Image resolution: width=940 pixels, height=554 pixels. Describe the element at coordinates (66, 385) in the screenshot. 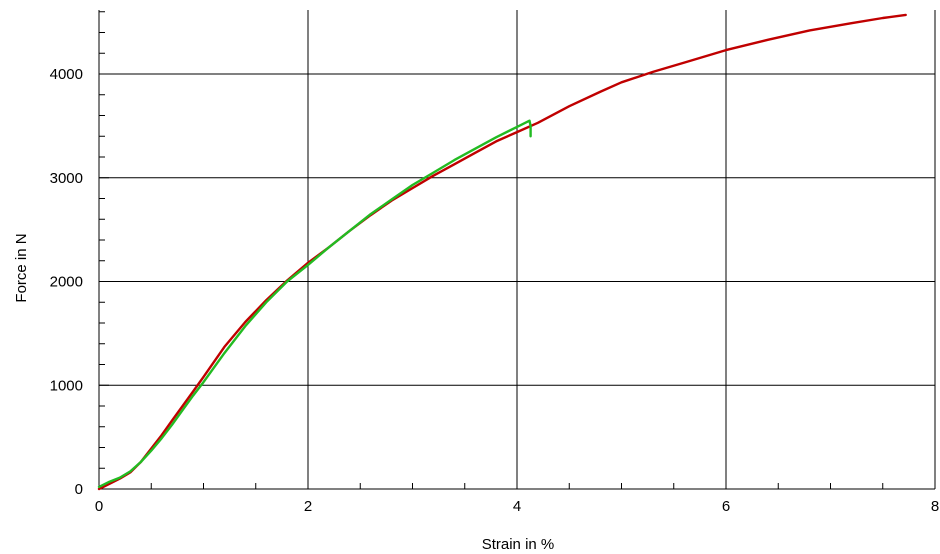

I see `y-tick-label: 1000` at that location.